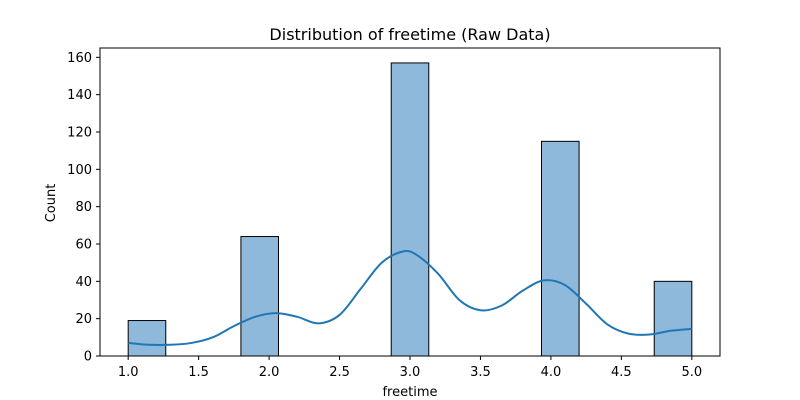 The height and width of the screenshot is (400, 800). I want to click on y-tick-label: 140, so click(79, 95).